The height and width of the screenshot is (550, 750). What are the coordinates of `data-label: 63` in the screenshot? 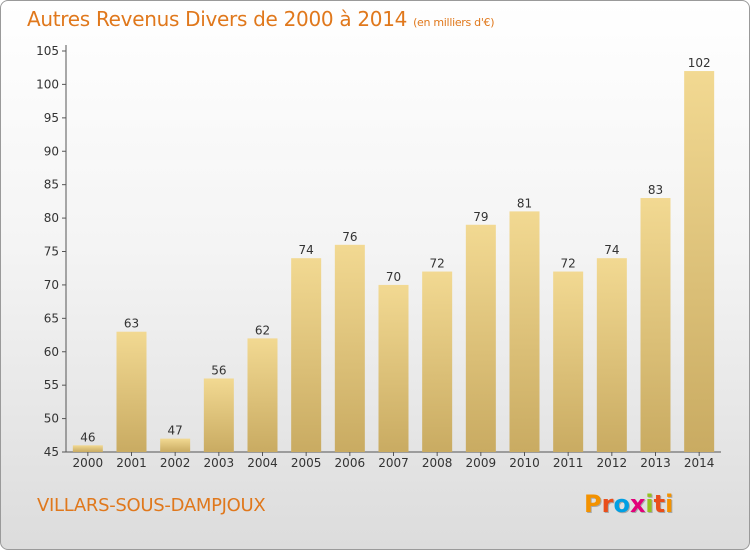 It's located at (131, 324).